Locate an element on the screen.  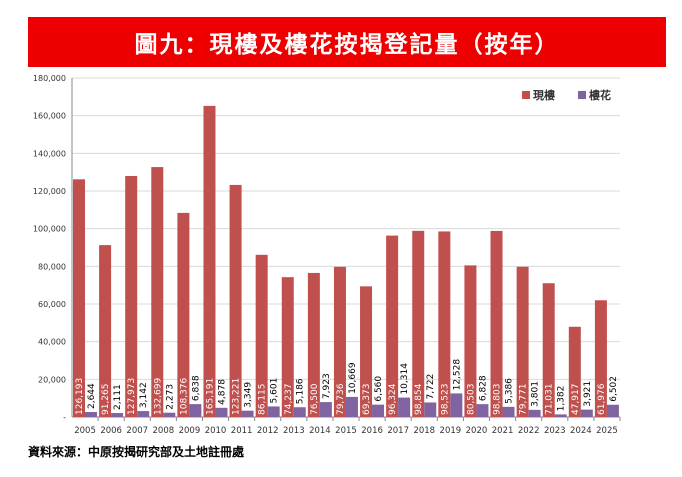
data-label: 5,386 is located at coordinates (510, 391).